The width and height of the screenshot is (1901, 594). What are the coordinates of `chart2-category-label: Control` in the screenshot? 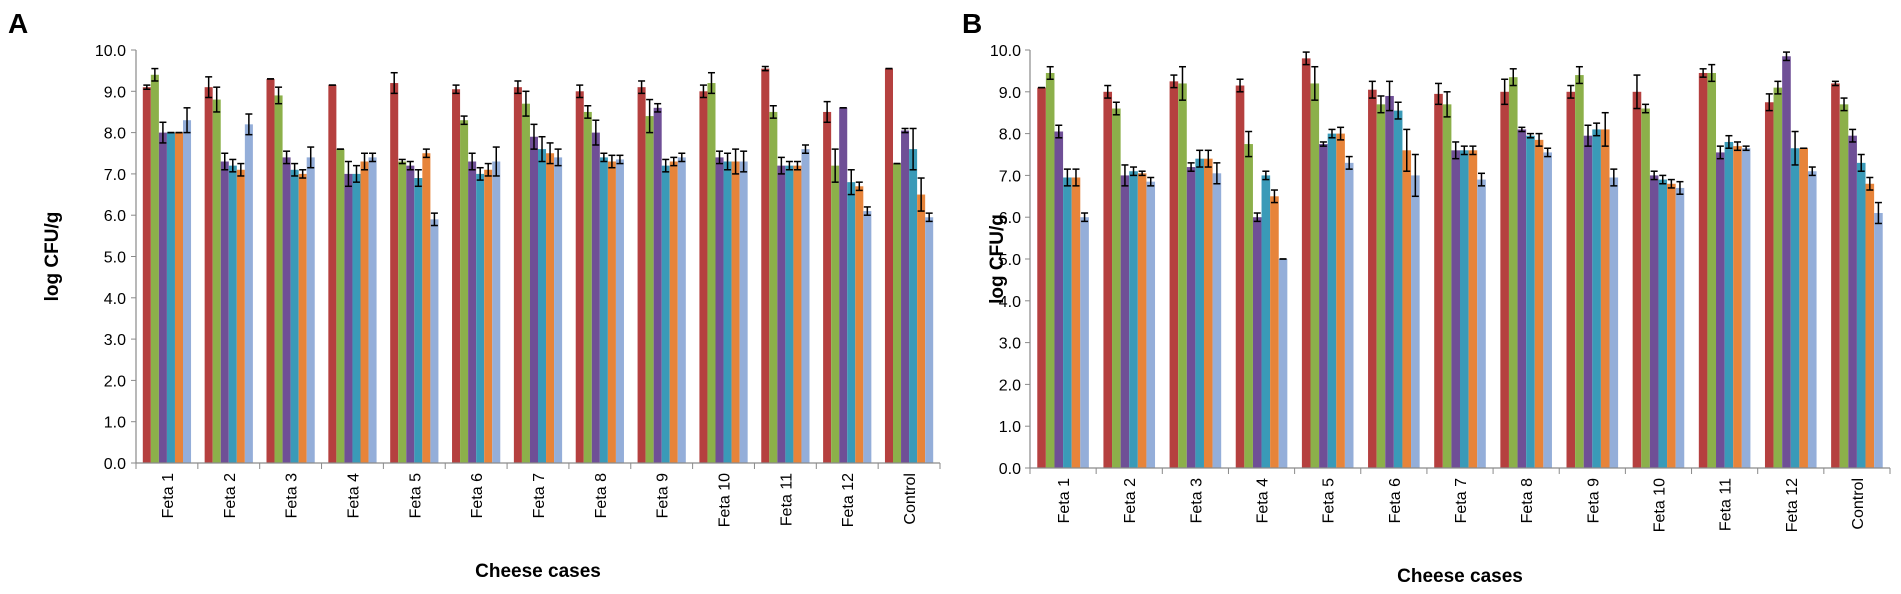 It's located at (1858, 504).